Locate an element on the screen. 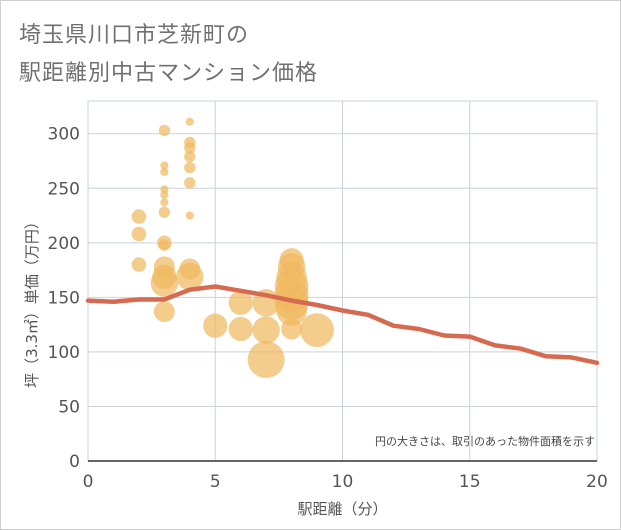 This screenshot has width=621, height=530. y-tick-label: 0 is located at coordinates (74, 462).